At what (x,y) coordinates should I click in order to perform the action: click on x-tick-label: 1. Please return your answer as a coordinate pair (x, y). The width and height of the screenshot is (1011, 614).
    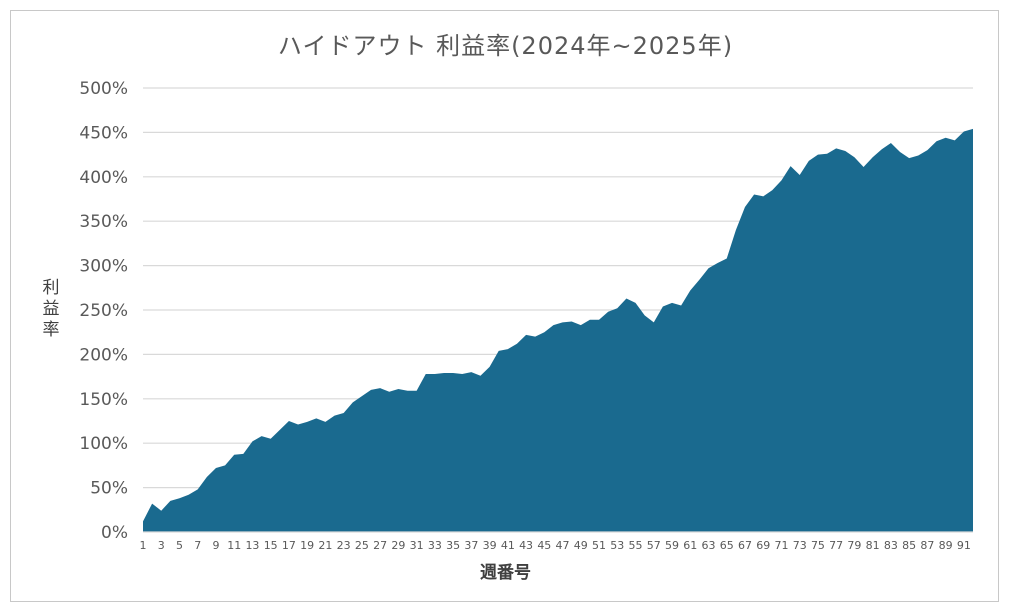
    Looking at the image, I should click on (143, 545).